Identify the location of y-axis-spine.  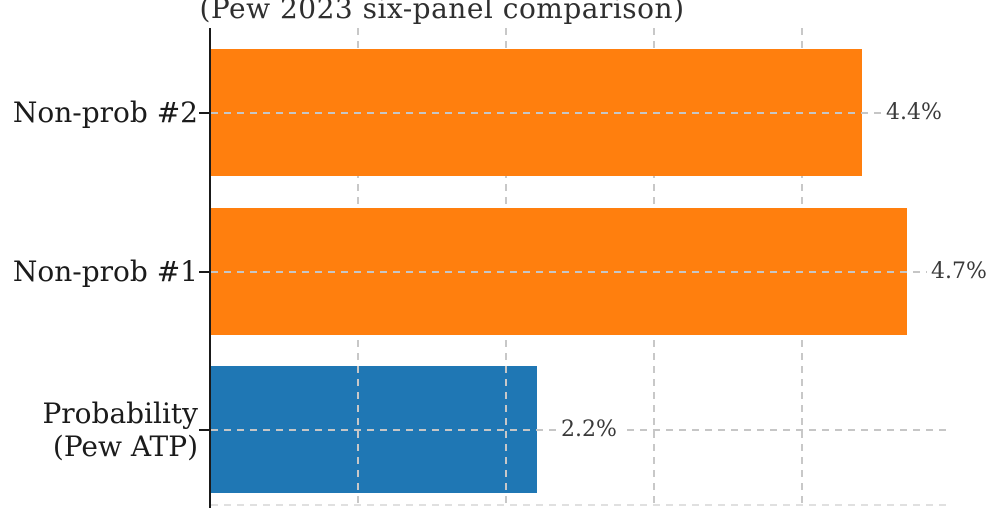
(210, 268).